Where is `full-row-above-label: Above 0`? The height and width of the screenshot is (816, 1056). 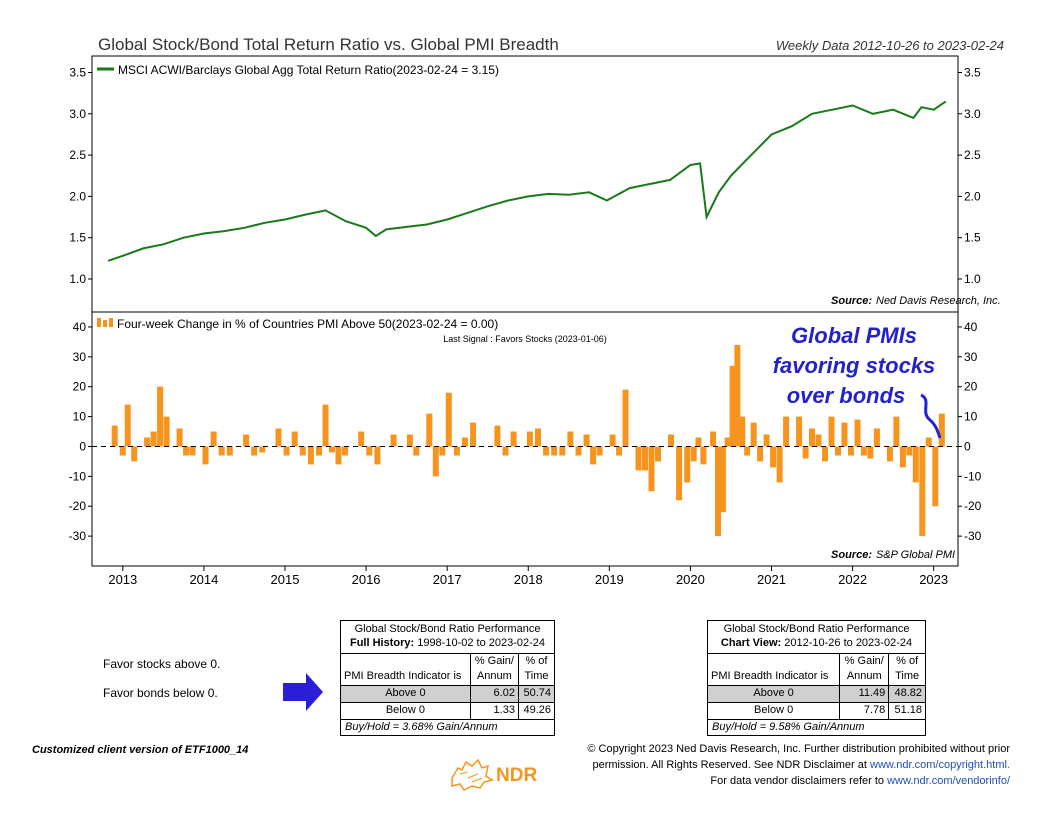
full-row-above-label: Above 0 is located at coordinates (406, 694).